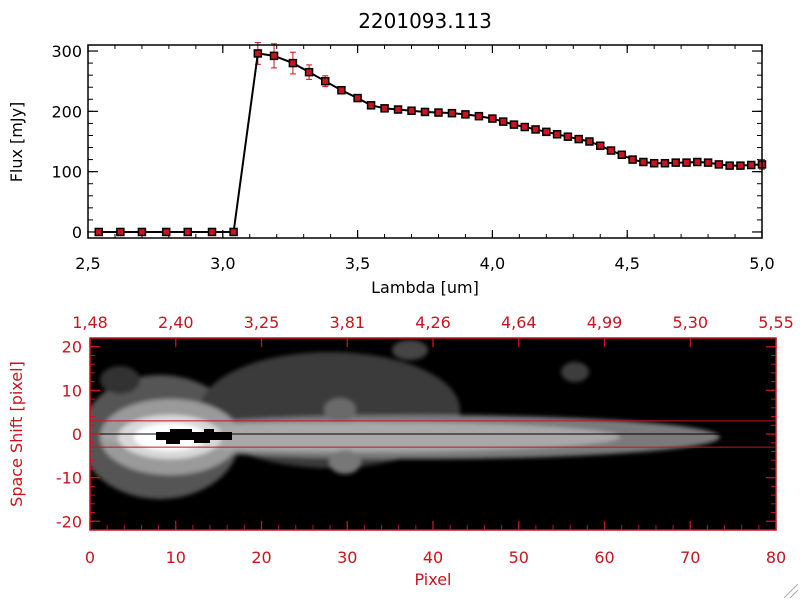 The height and width of the screenshot is (600, 800). What do you see at coordinates (87, 263) in the screenshot?
I see `spectrum-x-tick-label: 2,5` at bounding box center [87, 263].